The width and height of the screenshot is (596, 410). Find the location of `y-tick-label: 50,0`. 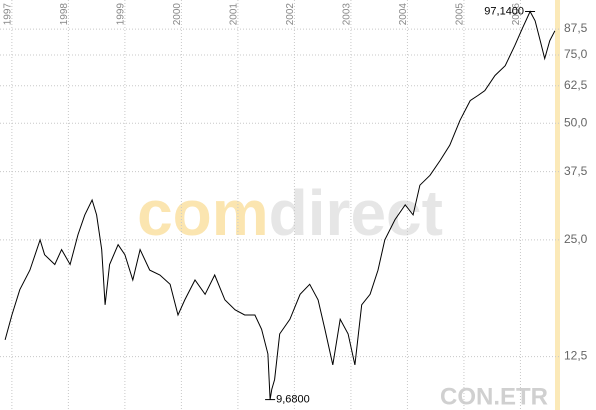

y-tick-label: 50,0 is located at coordinates (576, 122).